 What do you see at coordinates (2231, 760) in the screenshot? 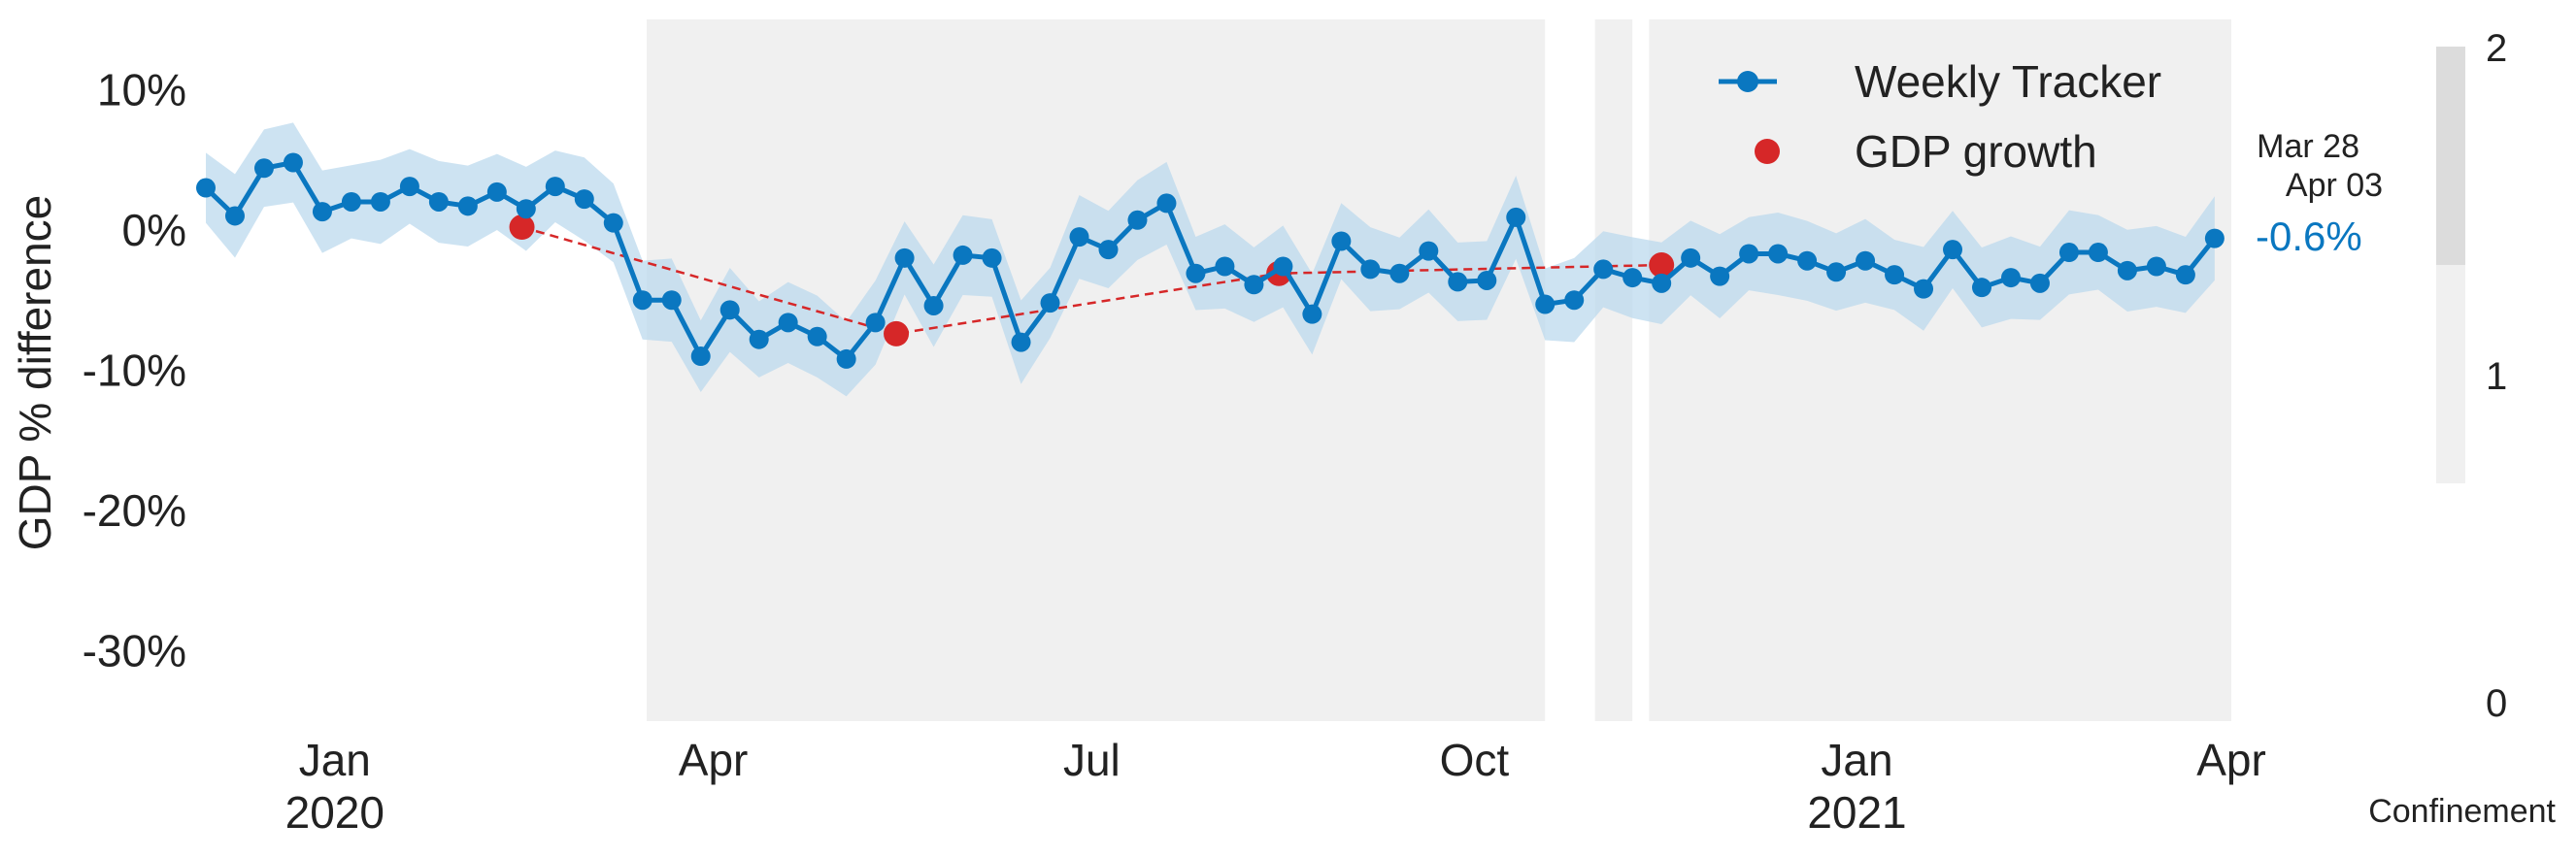
I see `x-tick-label-5: Apr` at bounding box center [2231, 760].